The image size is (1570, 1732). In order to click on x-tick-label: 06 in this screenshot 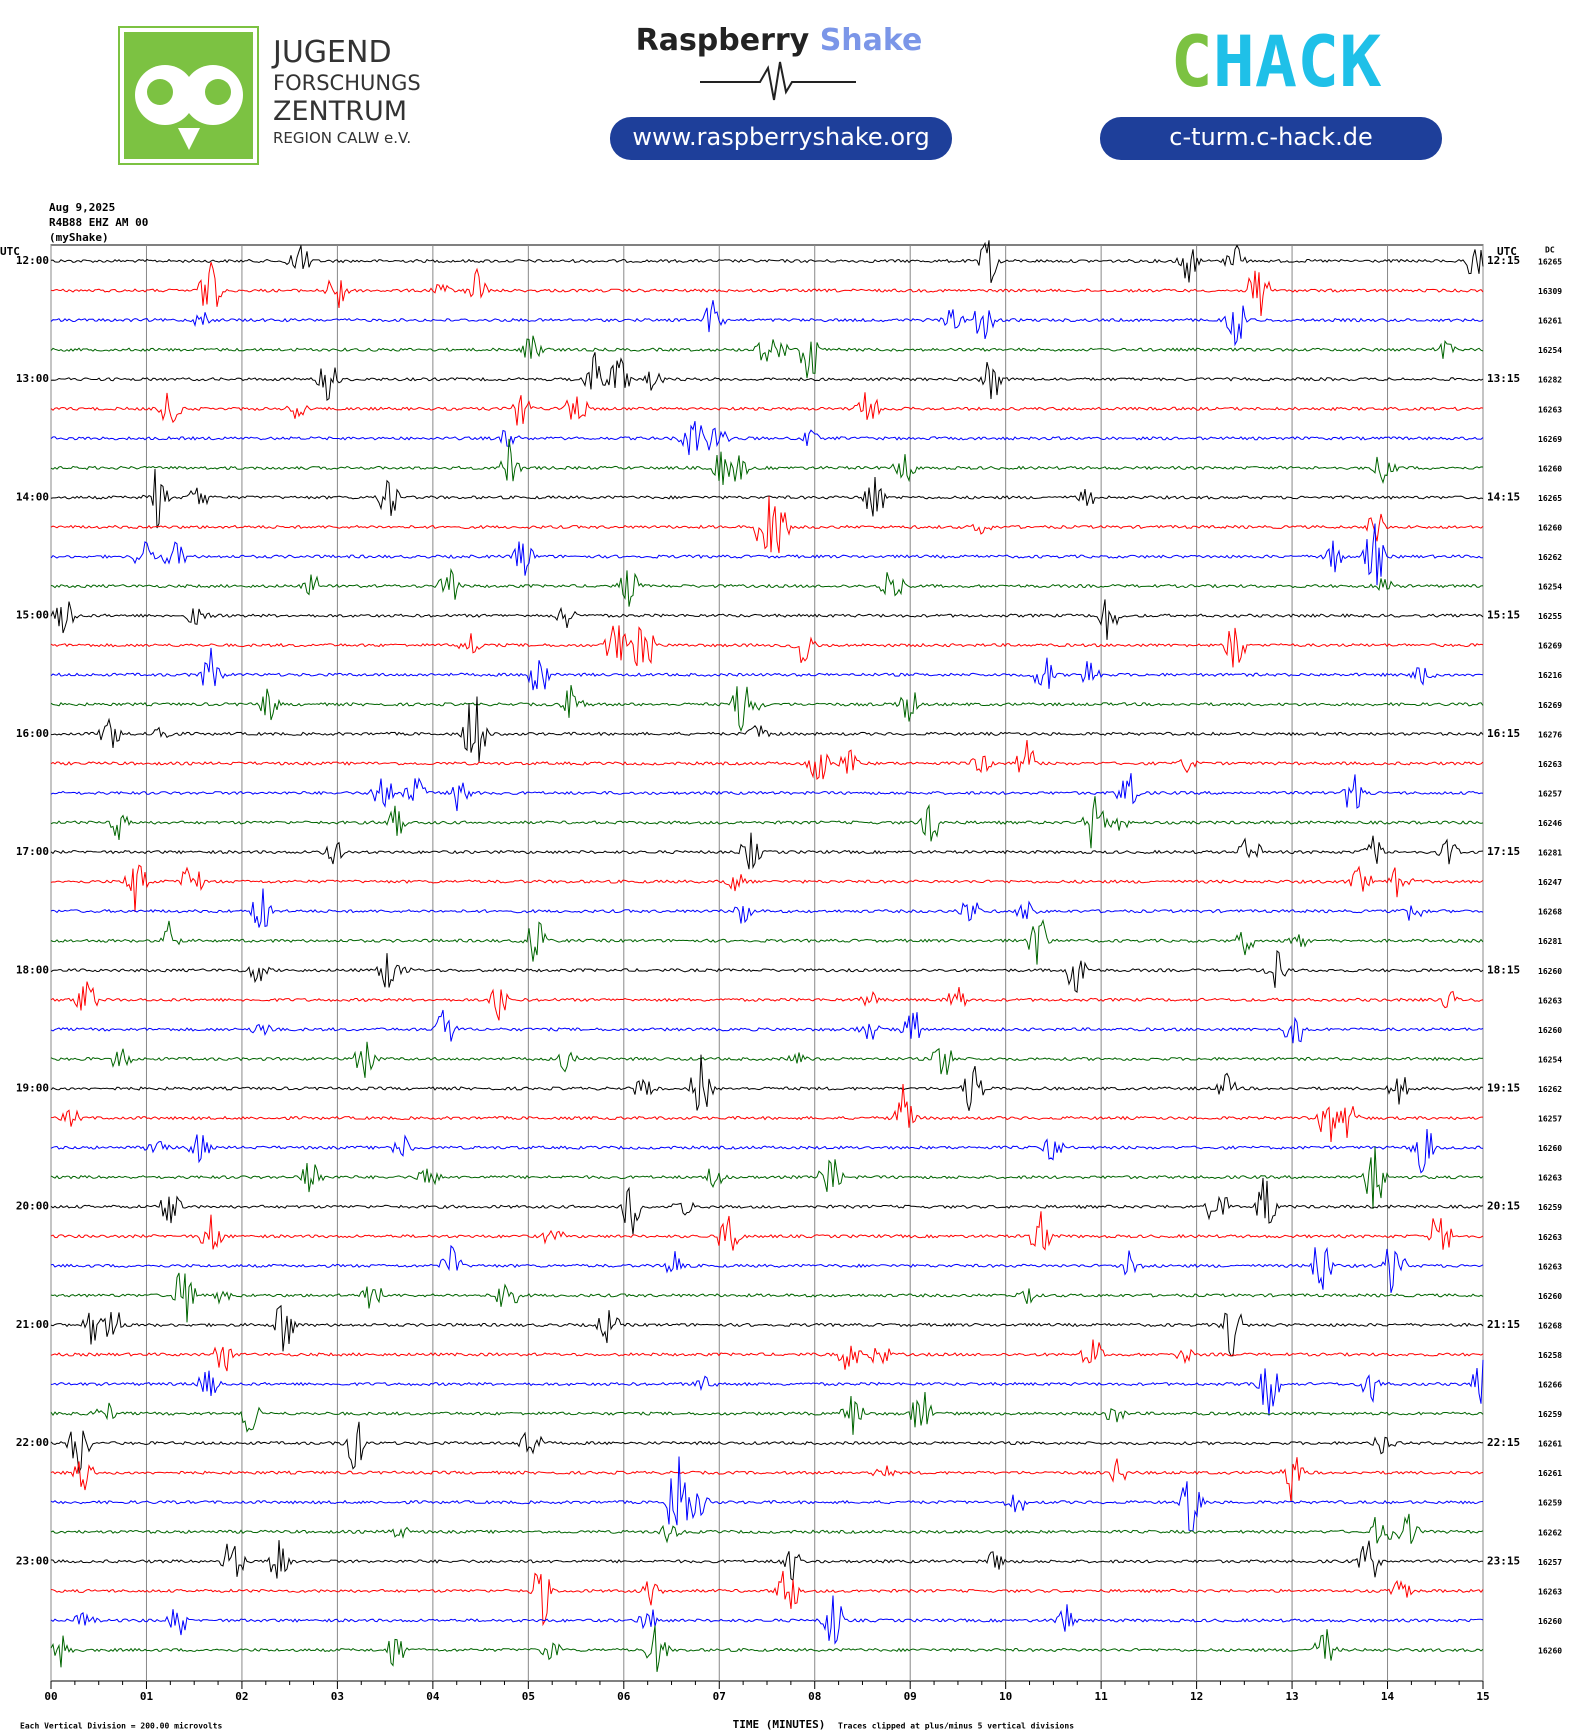, I will do `click(624, 1696)`.